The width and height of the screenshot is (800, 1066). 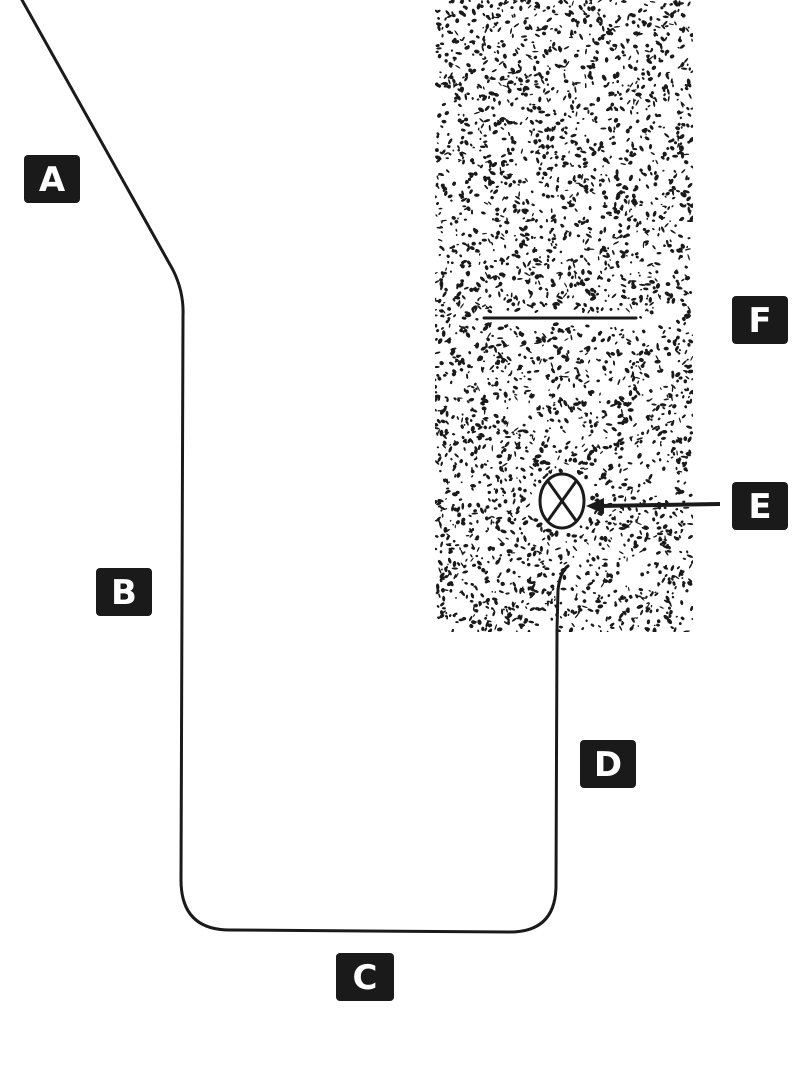 I want to click on lamp-symbol, so click(x=562, y=501).